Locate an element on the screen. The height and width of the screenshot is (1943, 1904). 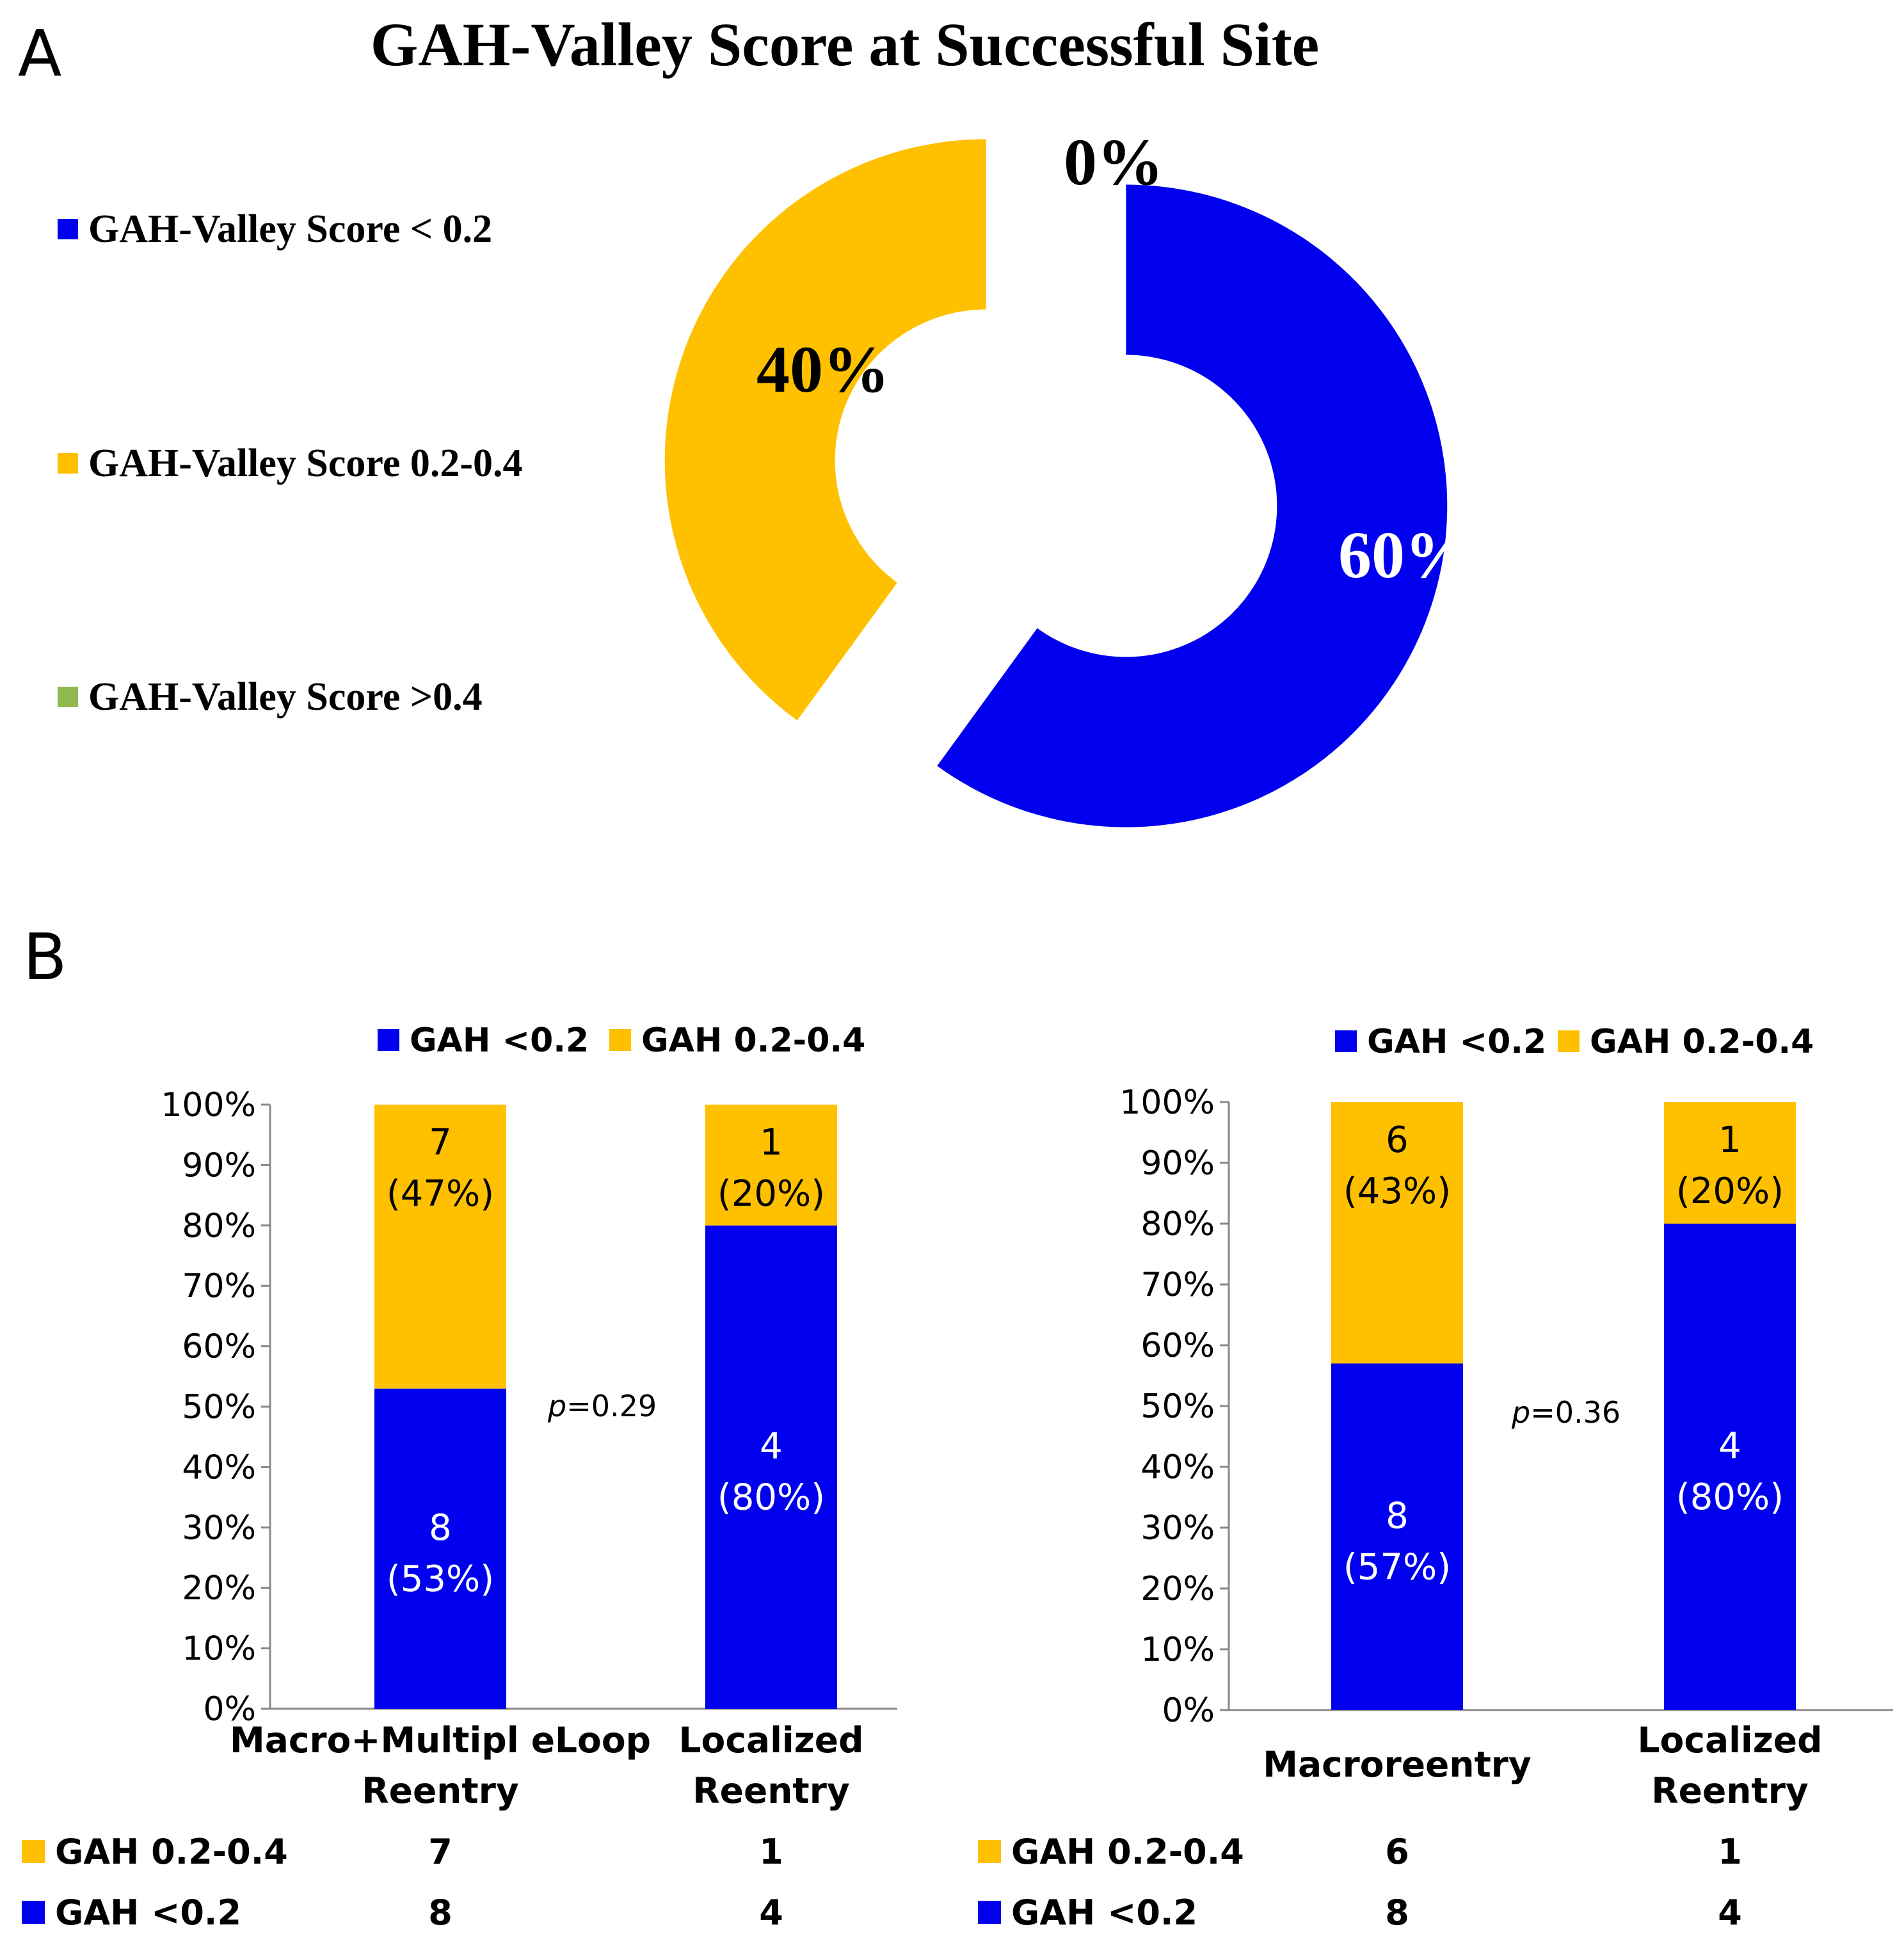
category-line: Macro+Multipl eLoop is located at coordinates (440, 1740).